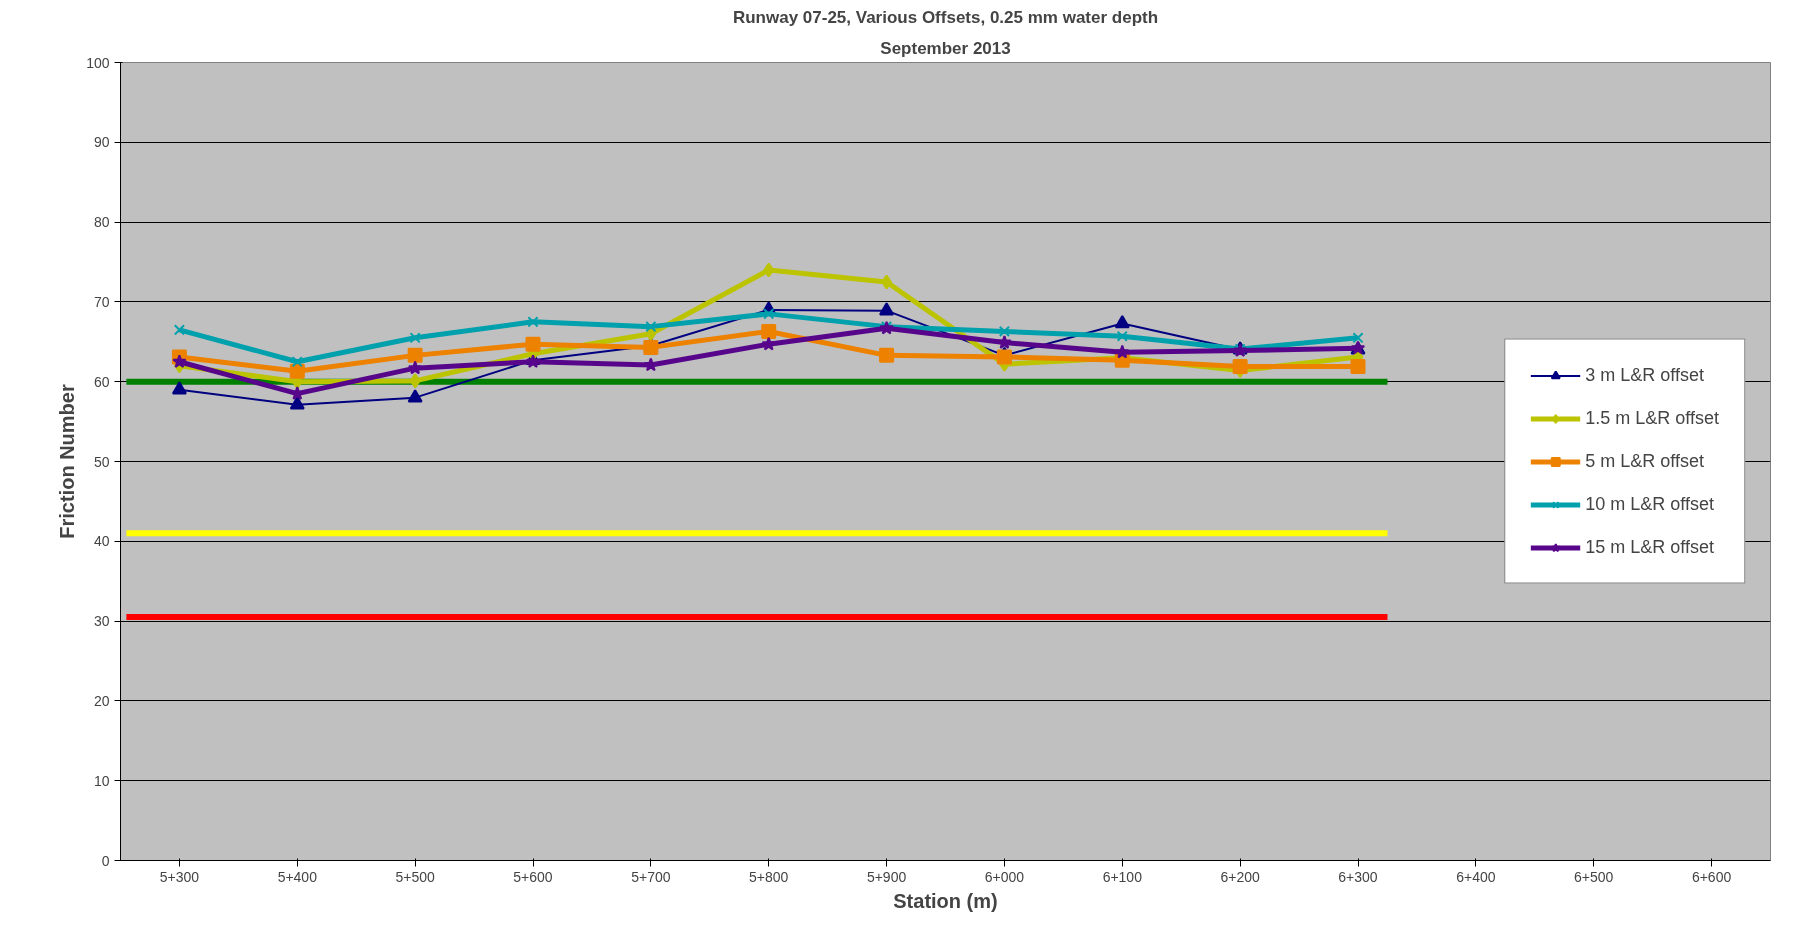 The width and height of the screenshot is (1814, 935). I want to click on y-tick-label: 50, so click(101, 461).